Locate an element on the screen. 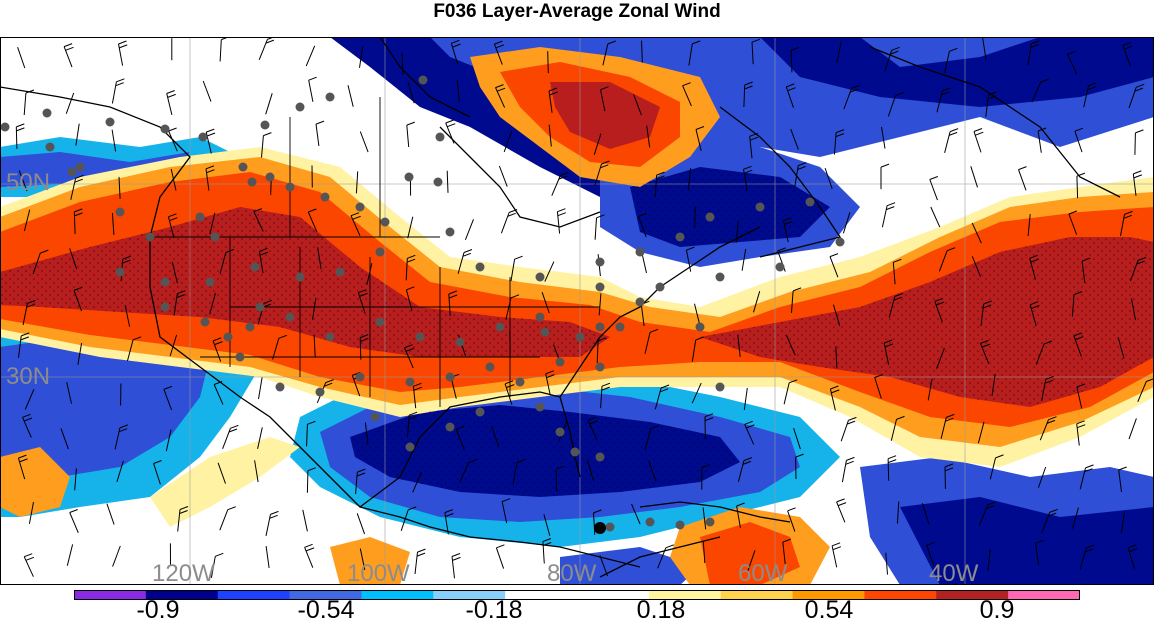 The width and height of the screenshot is (1154, 624). lon-label-40w: 40W is located at coordinates (953, 574).